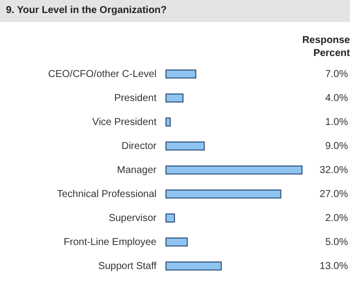 This screenshot has height=284, width=356. What do you see at coordinates (336, 146) in the screenshot?
I see `data-label: 9.0%` at bounding box center [336, 146].